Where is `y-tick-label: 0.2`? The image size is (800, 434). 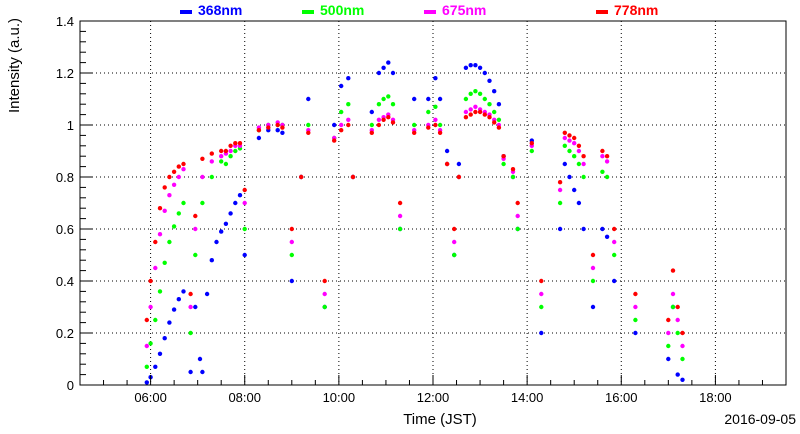
y-tick-label: 0.2 is located at coordinates (65, 333).